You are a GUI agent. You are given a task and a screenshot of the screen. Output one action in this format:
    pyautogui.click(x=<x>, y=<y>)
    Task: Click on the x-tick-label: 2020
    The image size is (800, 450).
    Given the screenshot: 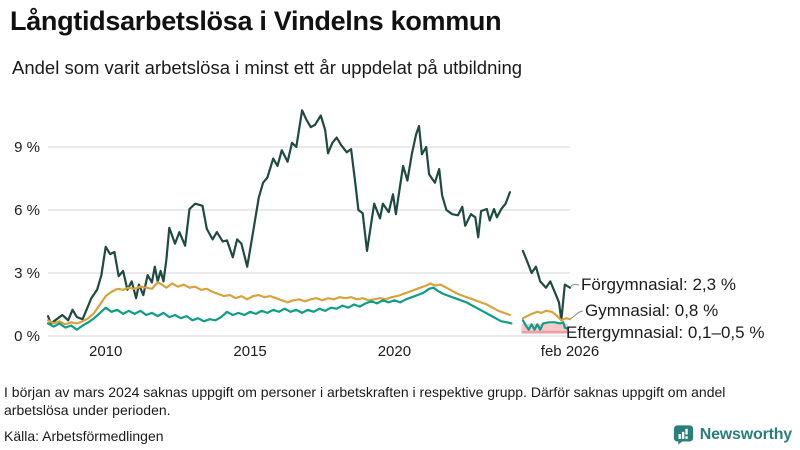 What is the action you would take?
    pyautogui.click(x=394, y=351)
    